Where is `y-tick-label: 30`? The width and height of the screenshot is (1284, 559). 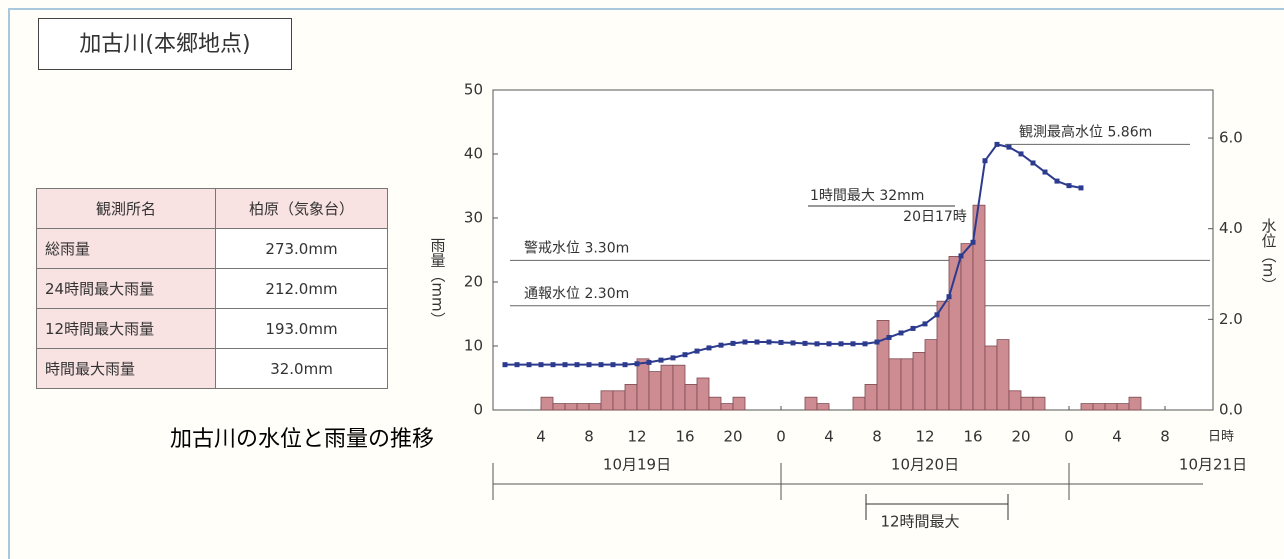 y-tick-label: 30 is located at coordinates (473, 218).